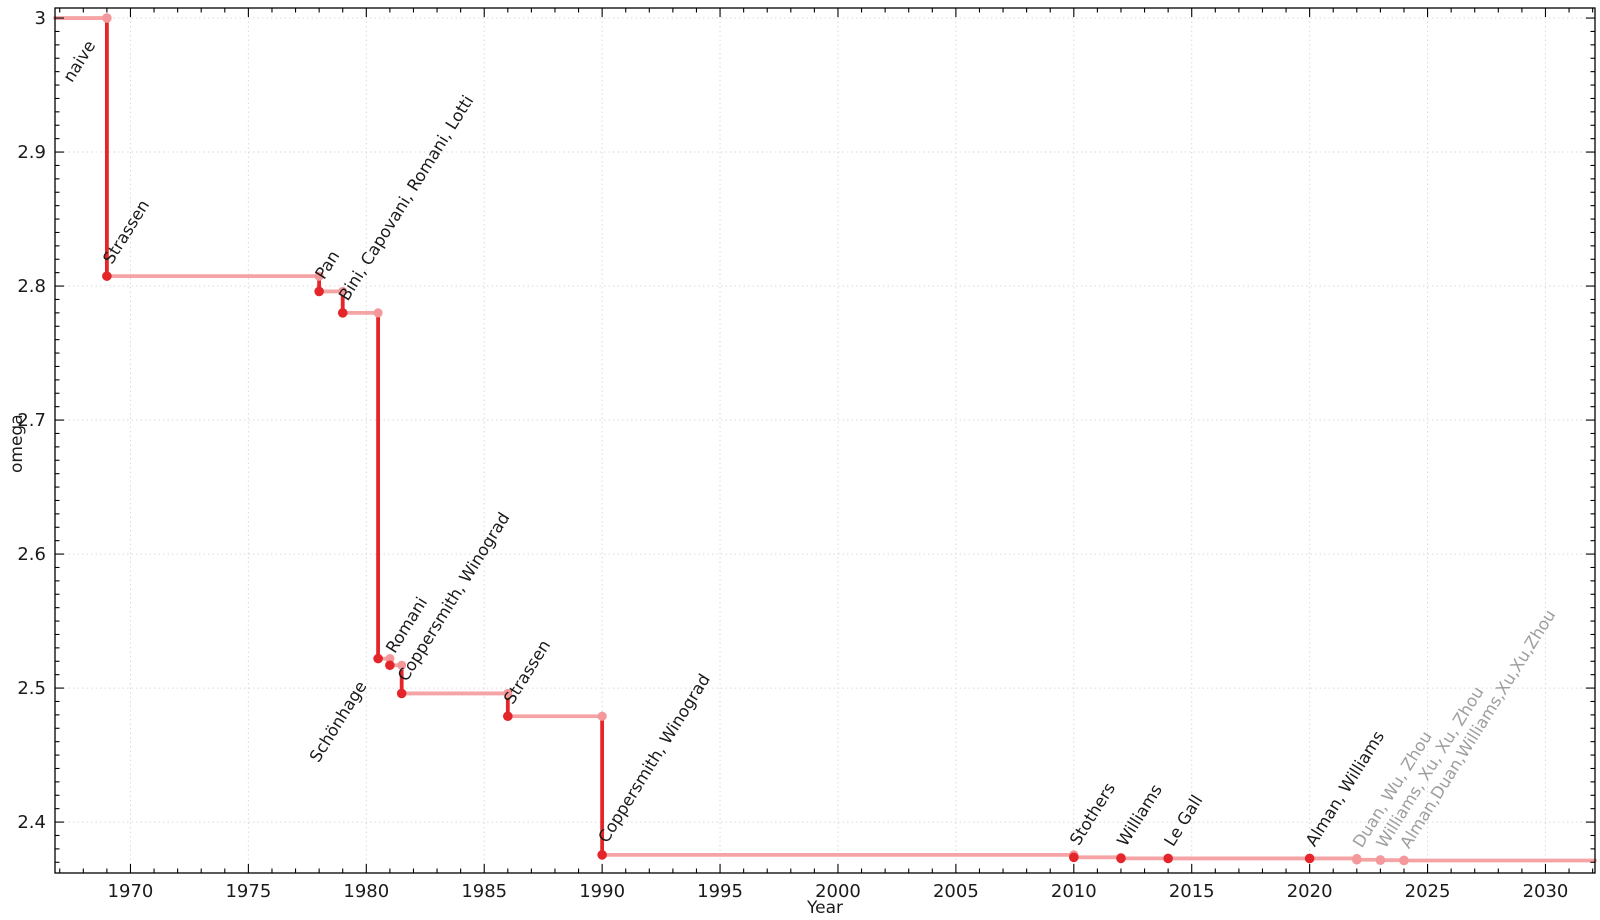 The image size is (1600, 920). I want to click on point-label: naive, so click(79, 61).